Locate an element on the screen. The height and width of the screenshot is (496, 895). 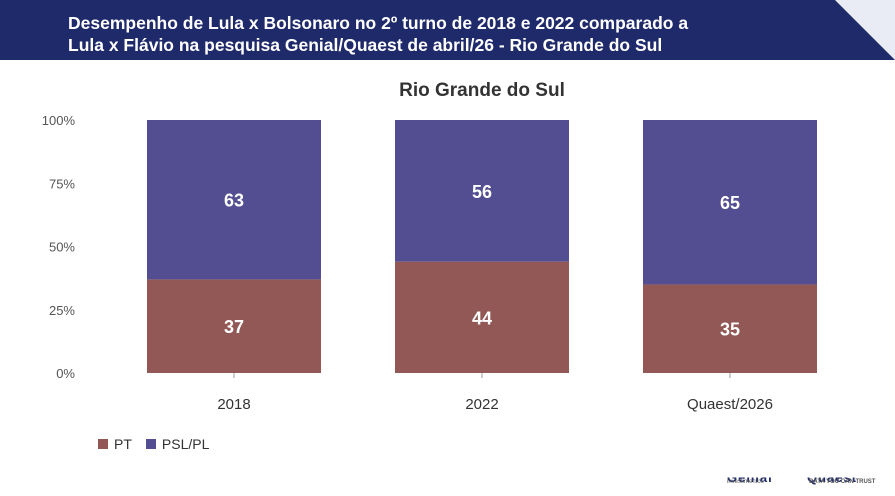
data-label-pt: 35 is located at coordinates (730, 330).